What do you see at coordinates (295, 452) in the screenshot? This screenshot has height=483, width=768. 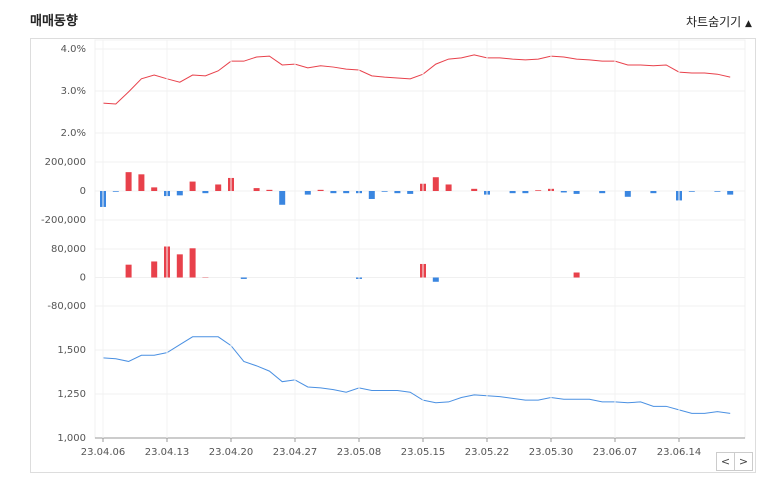 I see `x-tick-label: 23.04.27` at bounding box center [295, 452].